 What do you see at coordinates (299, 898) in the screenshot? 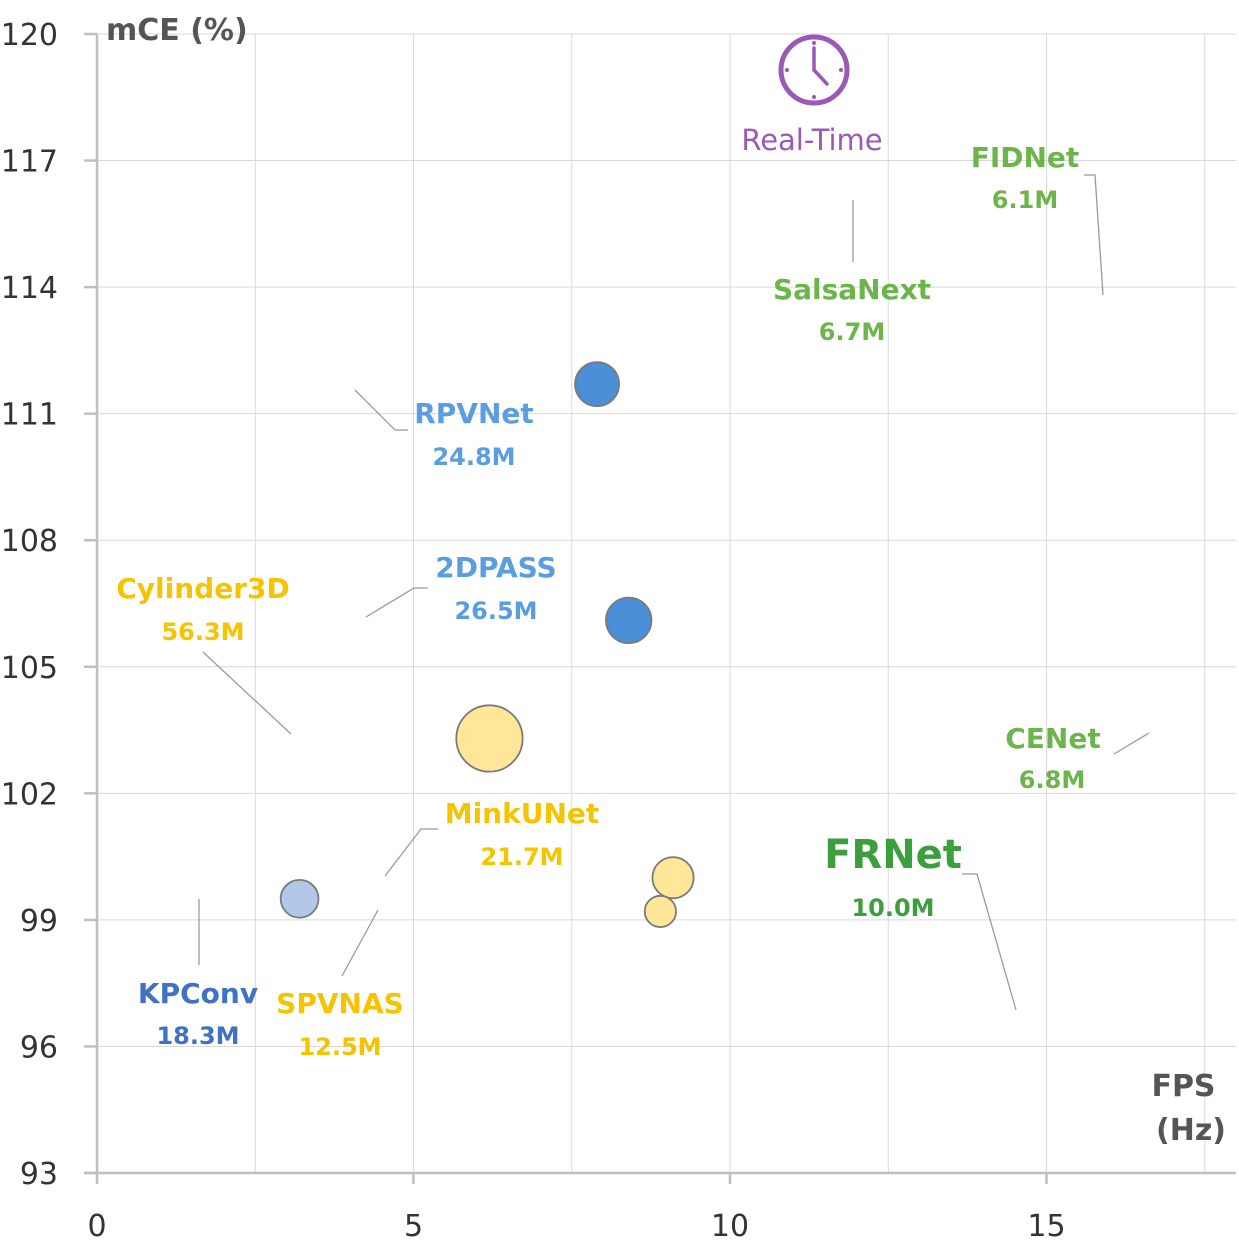
I see `bubble-kpconv` at bounding box center [299, 898].